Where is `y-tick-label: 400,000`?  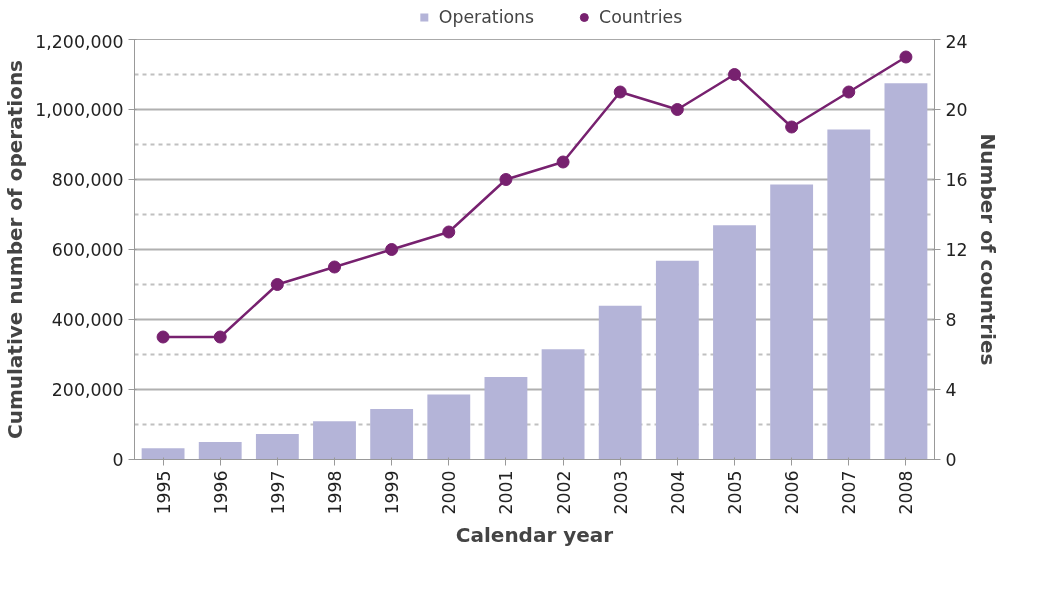
y-tick-label: 400,000 is located at coordinates (87, 320).